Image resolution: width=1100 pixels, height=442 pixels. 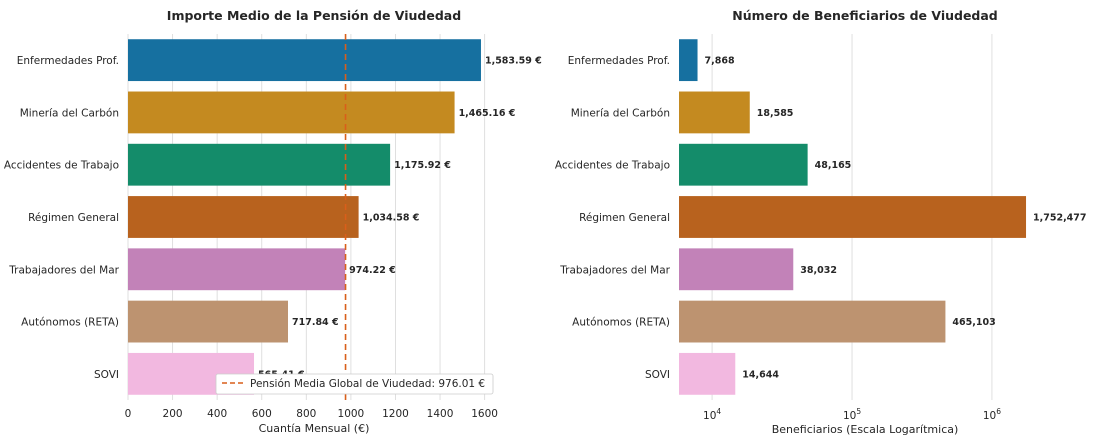 I want to click on data-label-importe-regimen-general: 1,034.58 €, so click(x=391, y=218).